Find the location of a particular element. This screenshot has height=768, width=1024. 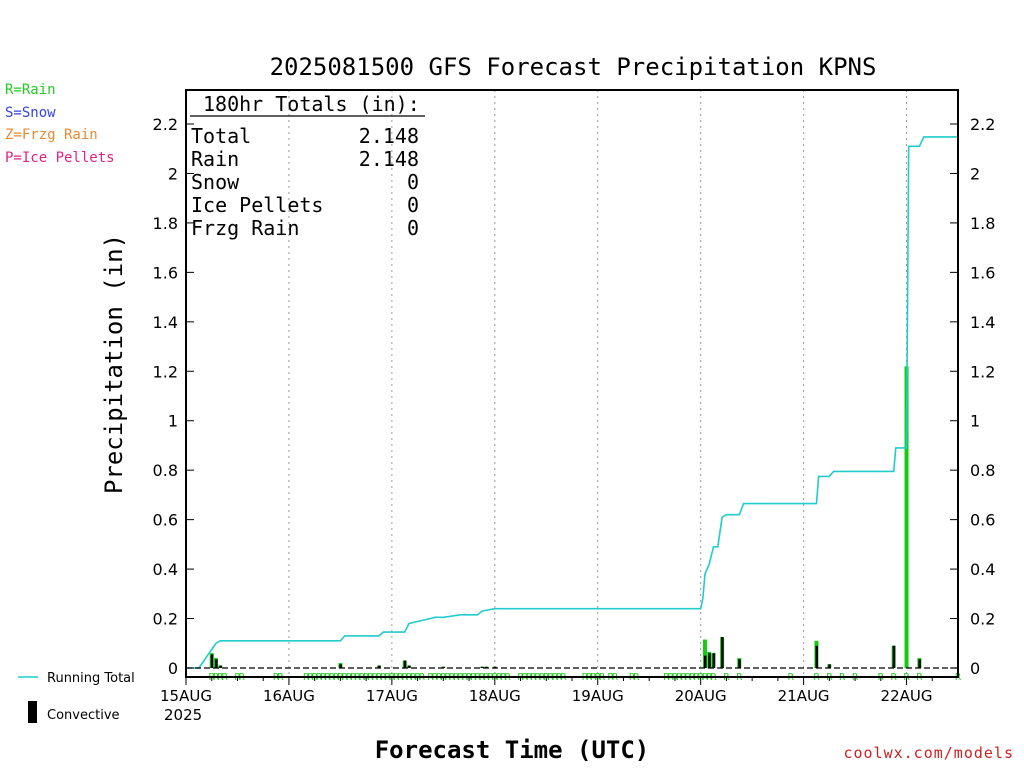

totals-value-snow: 0 is located at coordinates (413, 182).